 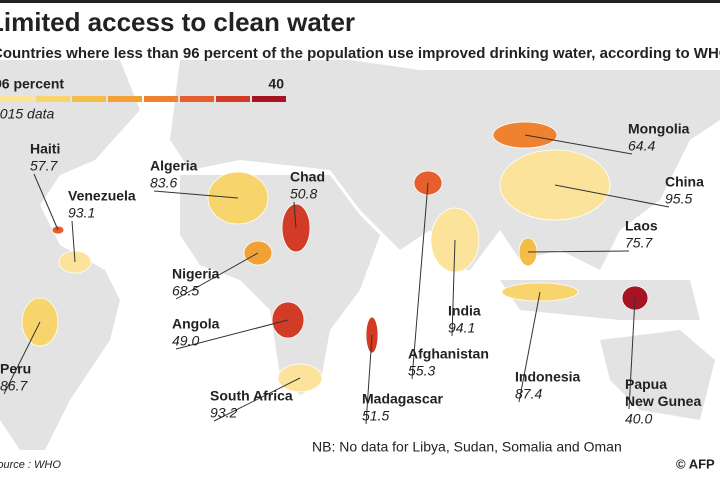 What do you see at coordinates (659, 129) in the screenshot?
I see `country-name: Mongolia` at bounding box center [659, 129].